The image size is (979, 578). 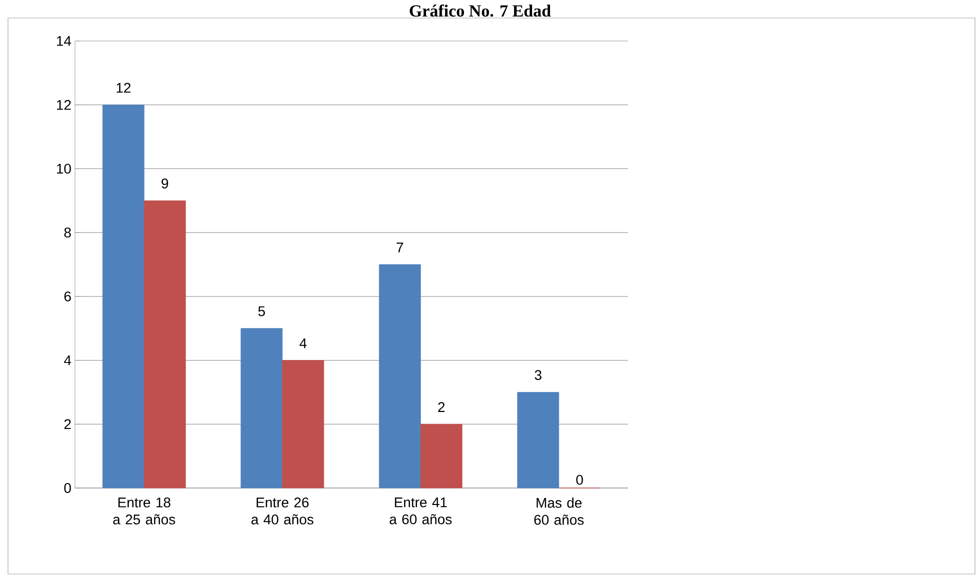 I want to click on chart-title: Gráfico No. 7 Edad, so click(x=480, y=10).